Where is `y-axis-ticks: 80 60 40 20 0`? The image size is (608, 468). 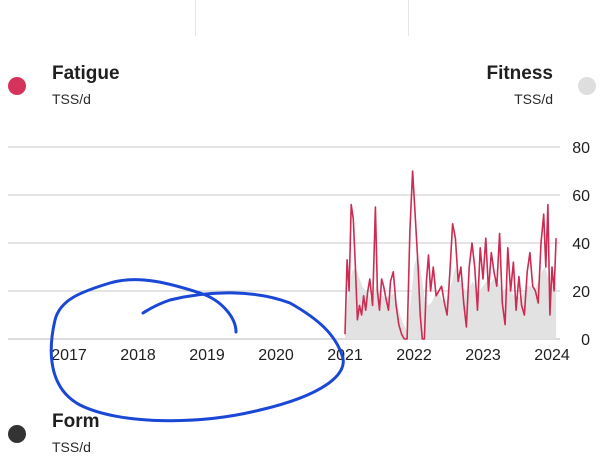 y-axis-ticks: 80 60 40 20 0 is located at coordinates (581, 244).